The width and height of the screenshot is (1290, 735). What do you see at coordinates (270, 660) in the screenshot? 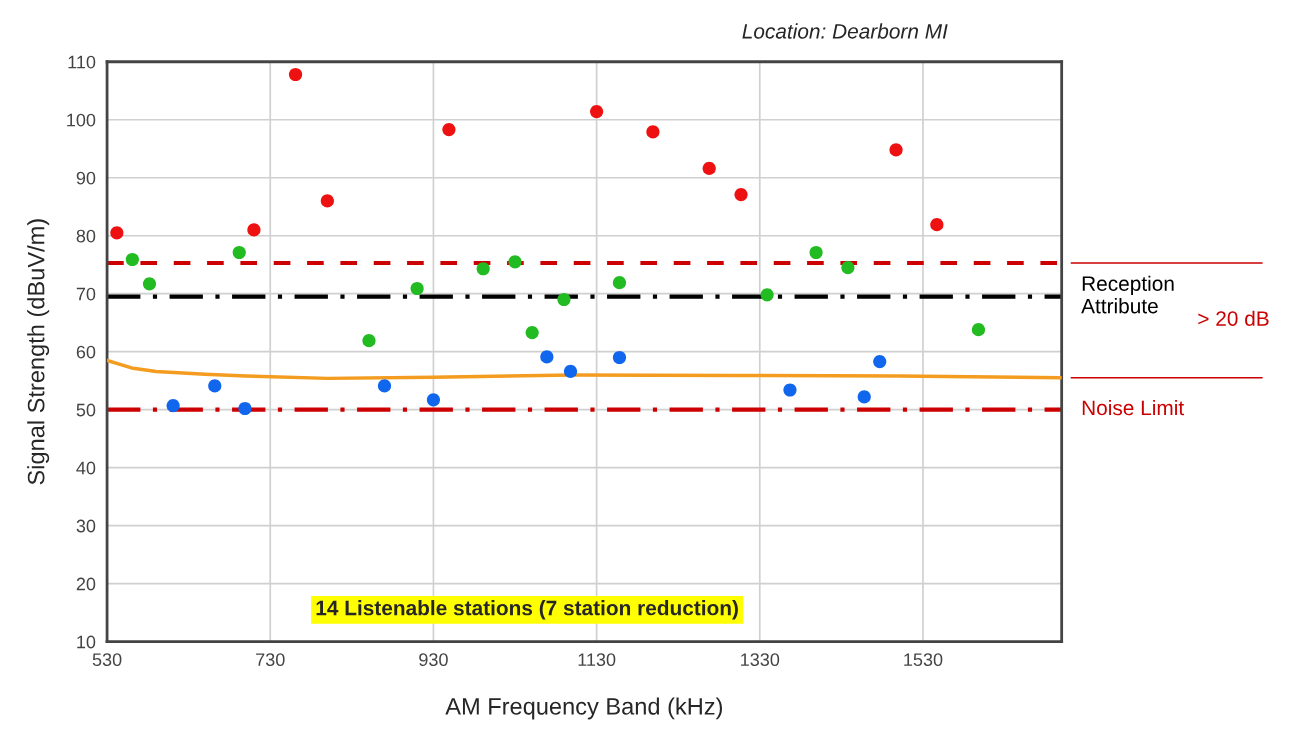
I see `x-tick-label: 730` at bounding box center [270, 660].